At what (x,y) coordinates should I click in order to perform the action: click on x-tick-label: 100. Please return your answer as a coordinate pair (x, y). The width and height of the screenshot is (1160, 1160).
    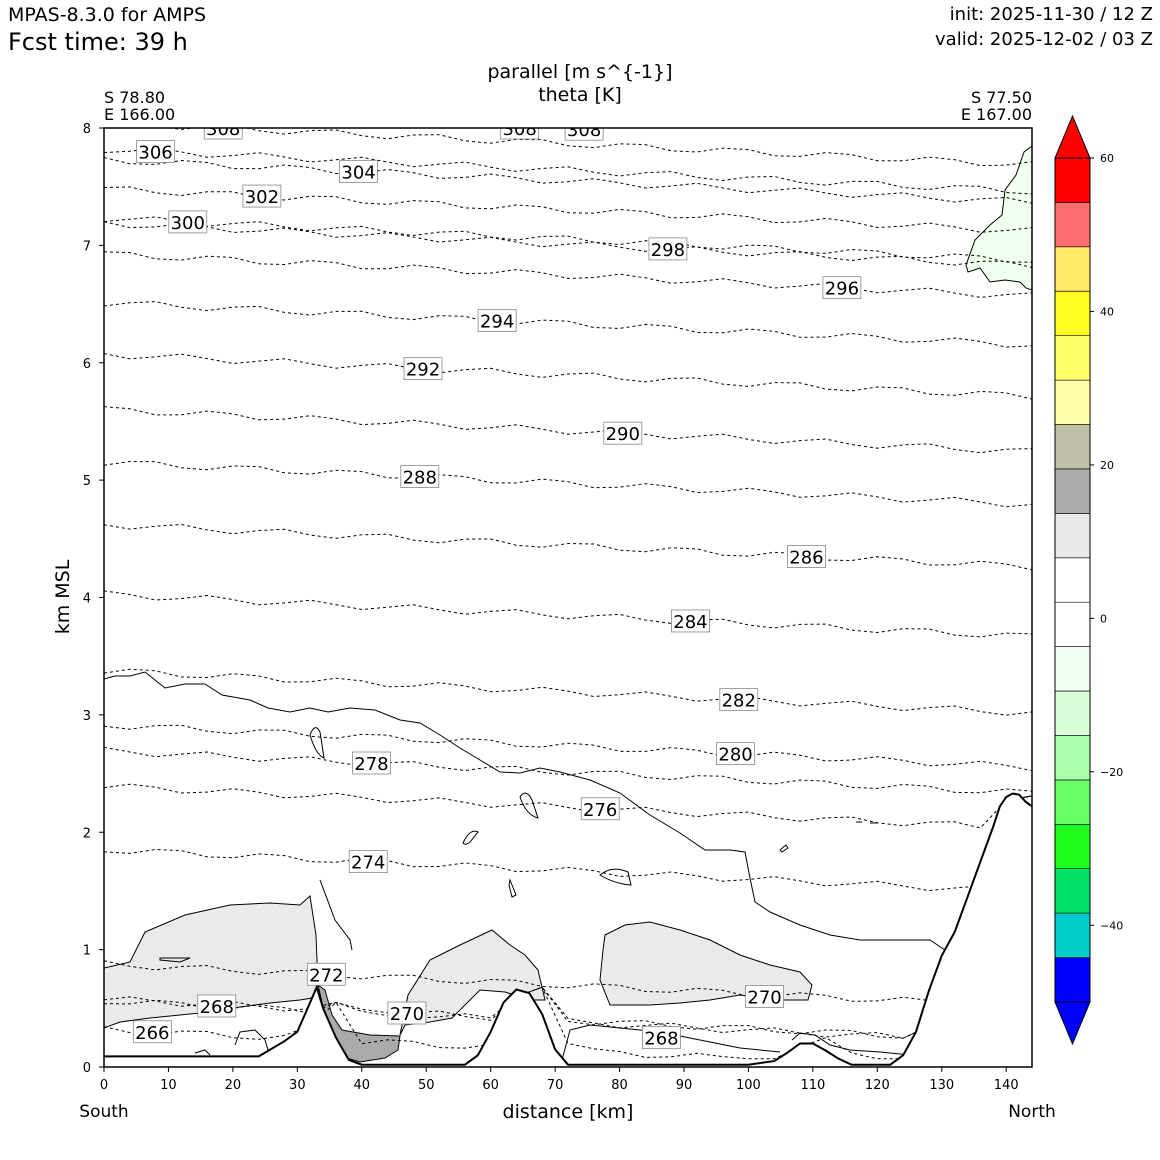
    Looking at the image, I should click on (748, 1085).